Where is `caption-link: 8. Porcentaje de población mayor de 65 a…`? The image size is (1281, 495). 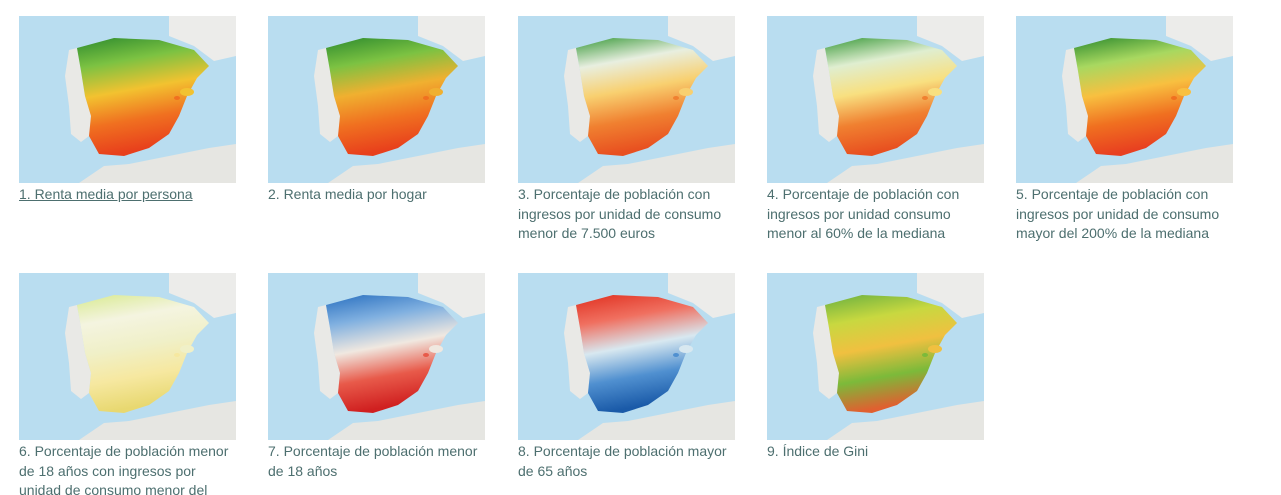 caption-link: 8. Porcentaje de población mayor de 65 a… is located at coordinates (622, 461).